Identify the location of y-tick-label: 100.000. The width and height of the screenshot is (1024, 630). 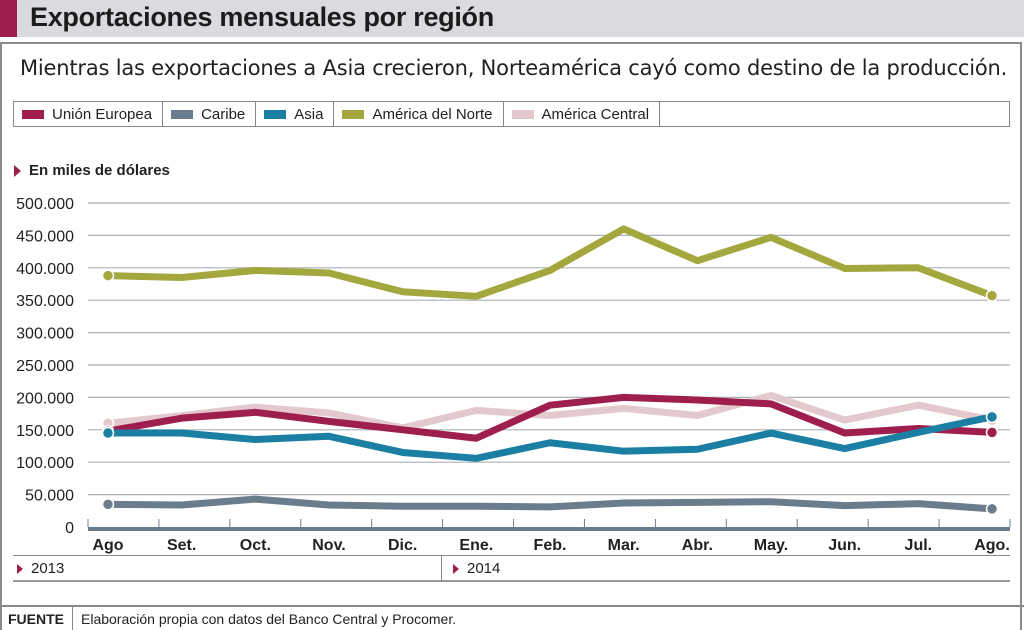
(45, 463).